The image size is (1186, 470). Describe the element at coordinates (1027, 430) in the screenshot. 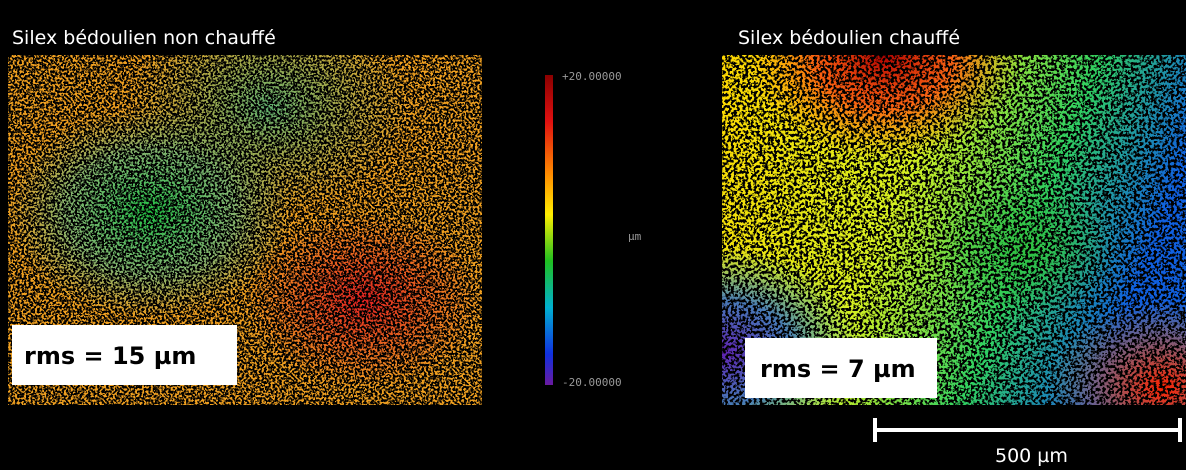

I see `scale-bar` at that location.